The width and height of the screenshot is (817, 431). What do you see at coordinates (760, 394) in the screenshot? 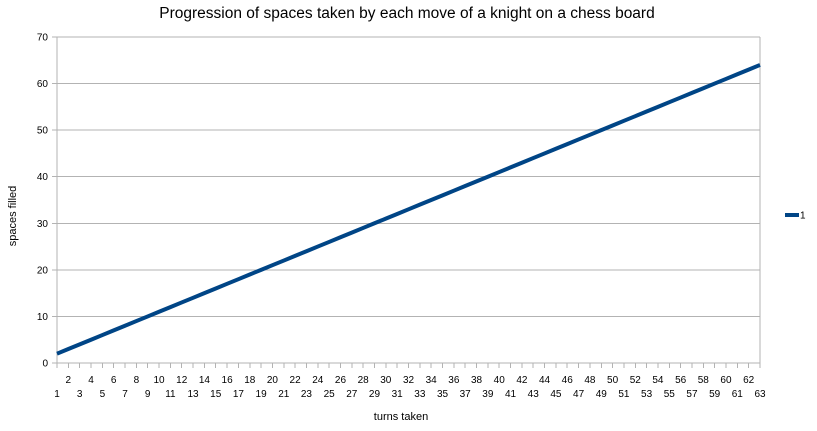
I see `x-tick-label: 63` at bounding box center [760, 394].